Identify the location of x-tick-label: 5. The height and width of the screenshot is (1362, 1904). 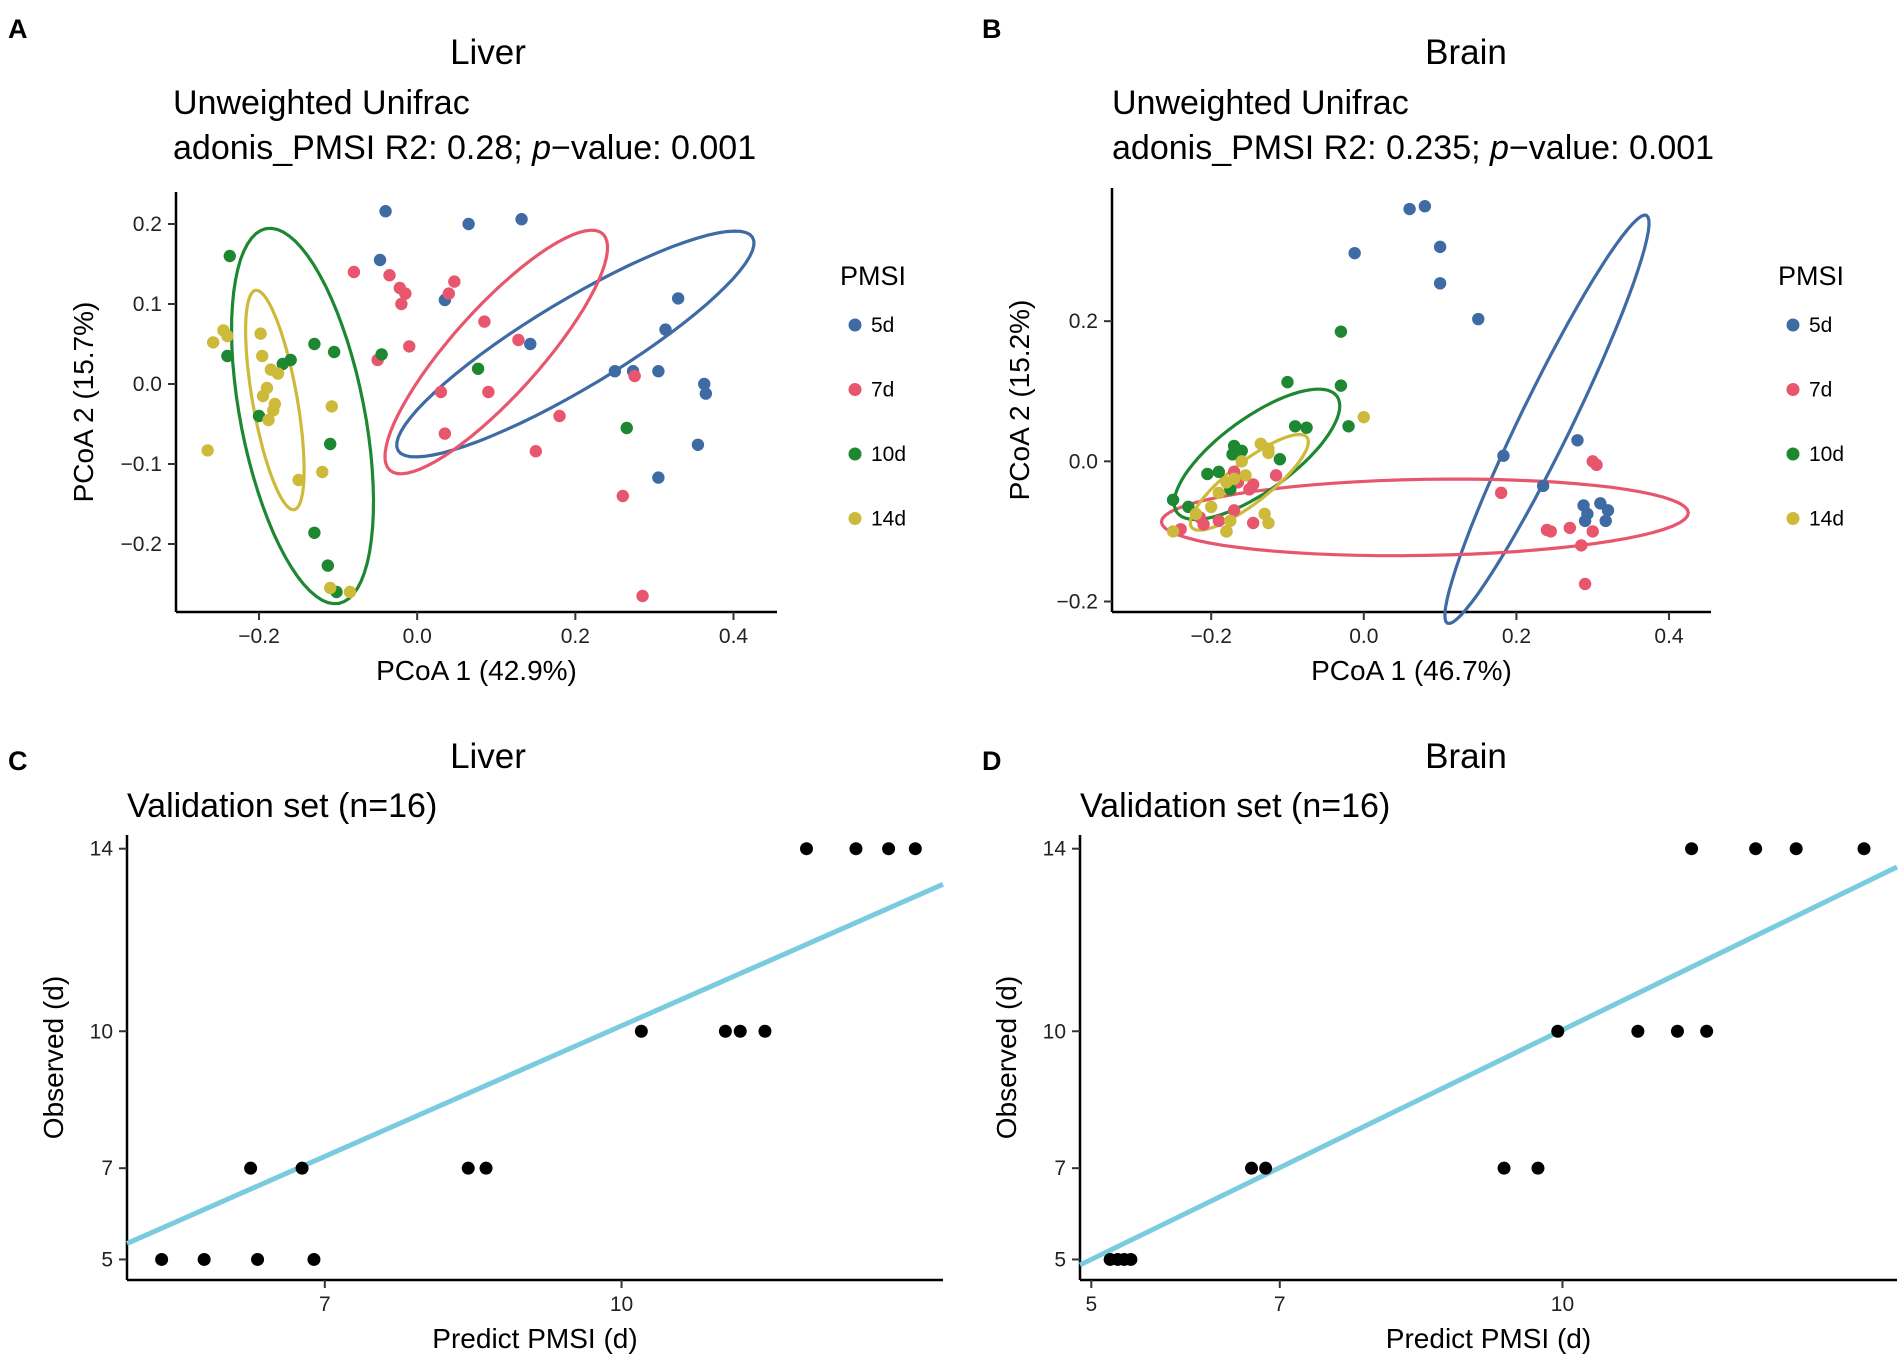
(1091, 1304).